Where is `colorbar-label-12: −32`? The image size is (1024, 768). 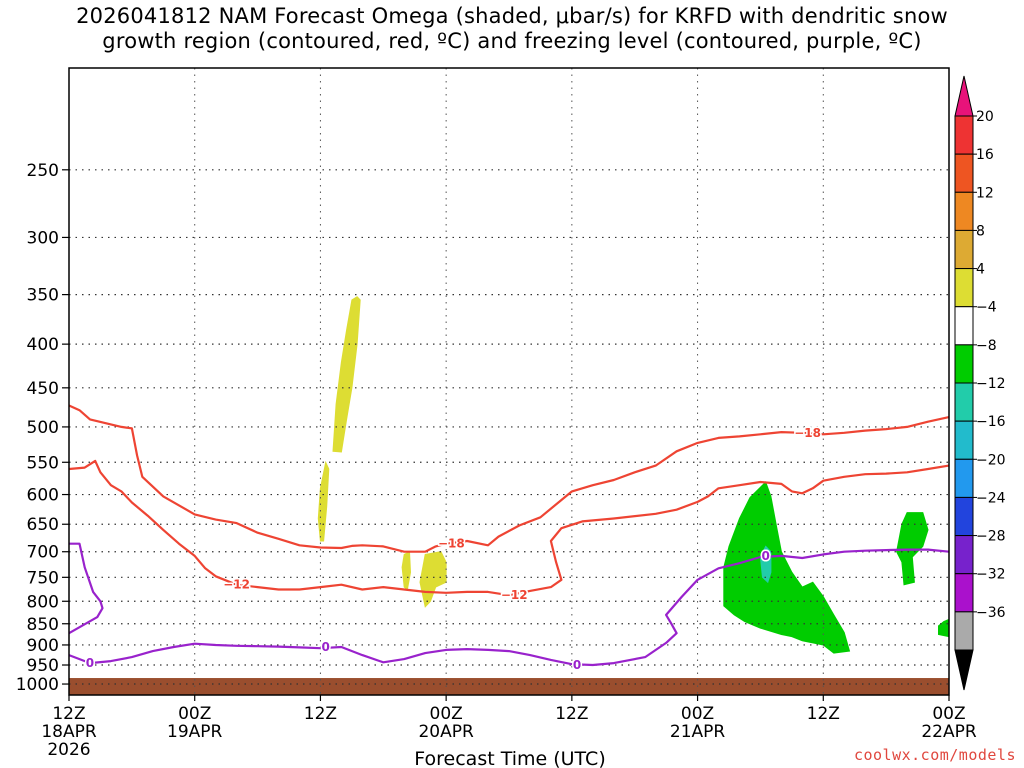 colorbar-label-12: −32 is located at coordinates (991, 575).